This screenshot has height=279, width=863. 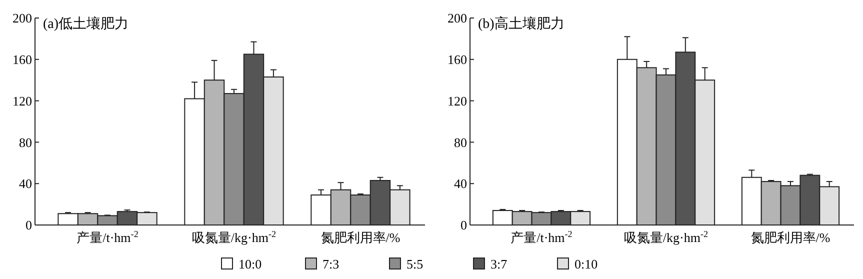 I want to click on chart-title: (b)高土壤肥力, so click(x=521, y=24).